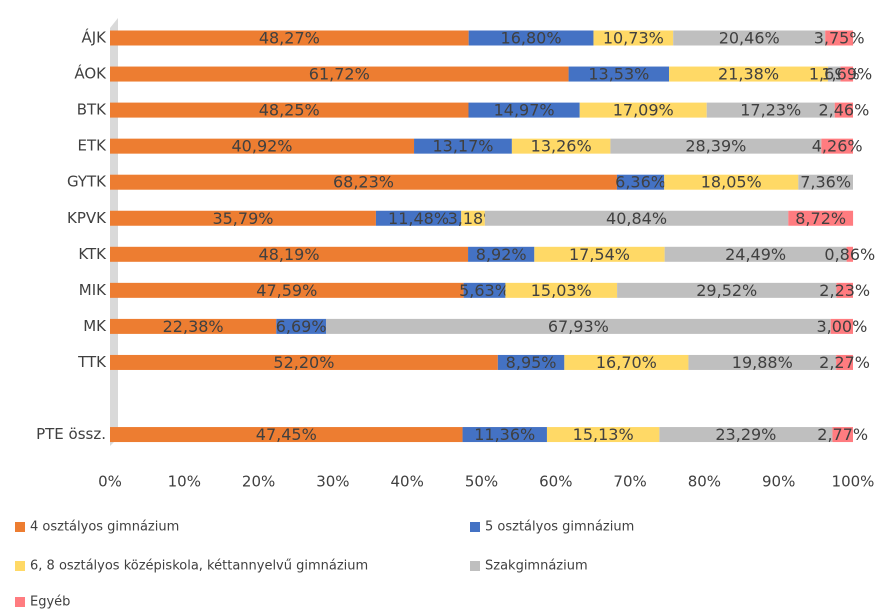 The image size is (889, 616). I want to click on data-label: 29,52%, so click(726, 290).